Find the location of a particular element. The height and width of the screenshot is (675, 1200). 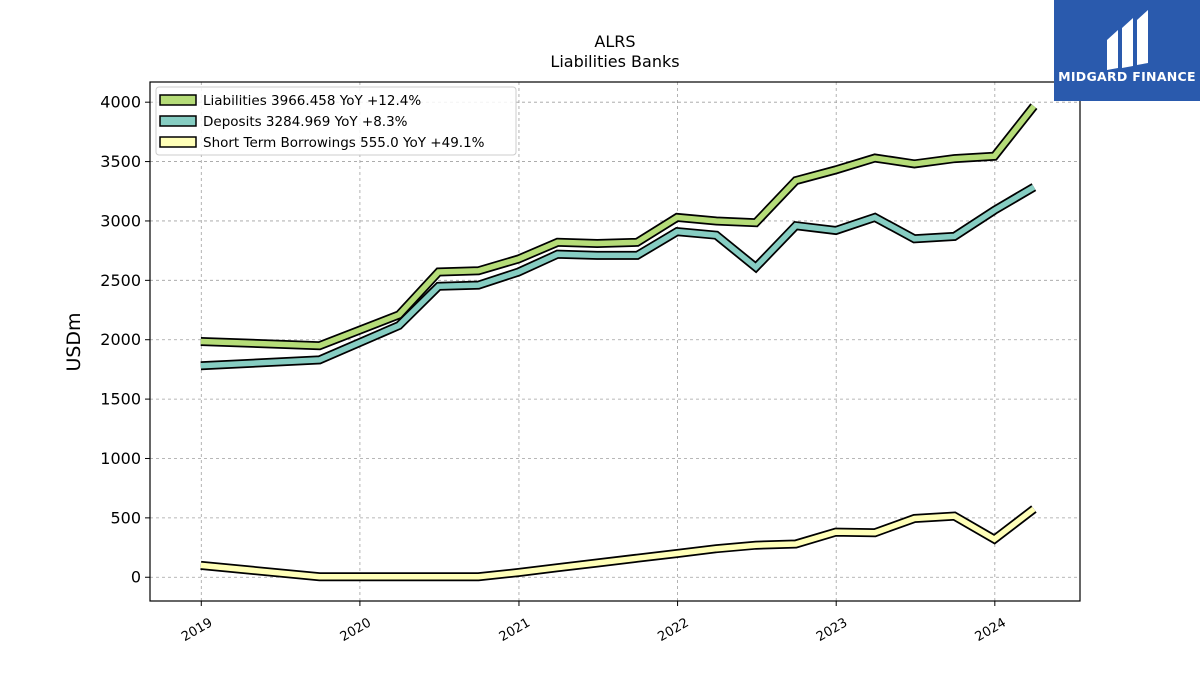

logo-text: MIDGARD FINANCE is located at coordinates (1127, 76).